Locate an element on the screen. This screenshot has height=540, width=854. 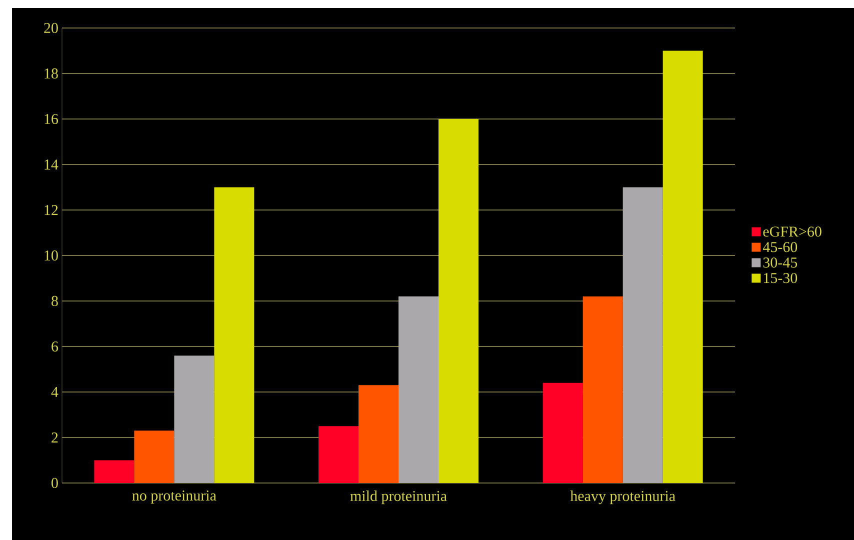
y-tick-label: 0 is located at coordinates (55, 483).